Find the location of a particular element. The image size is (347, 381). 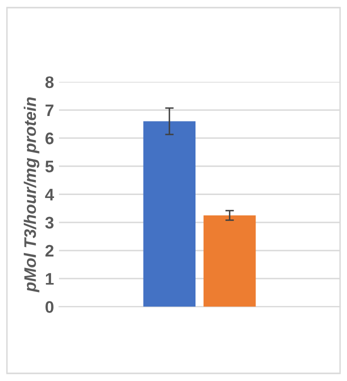

y-tick-label: 3 is located at coordinates (49, 222).